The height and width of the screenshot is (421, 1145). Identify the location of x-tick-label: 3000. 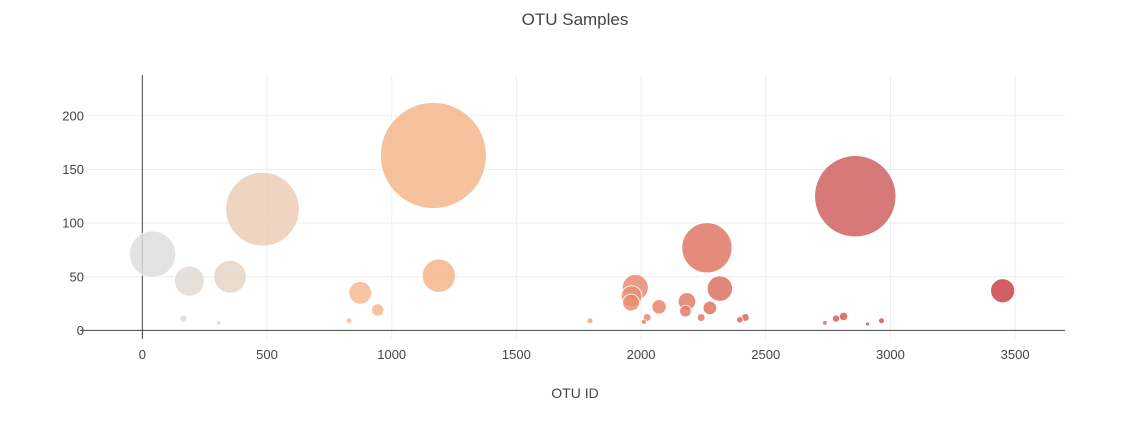
(890, 354).